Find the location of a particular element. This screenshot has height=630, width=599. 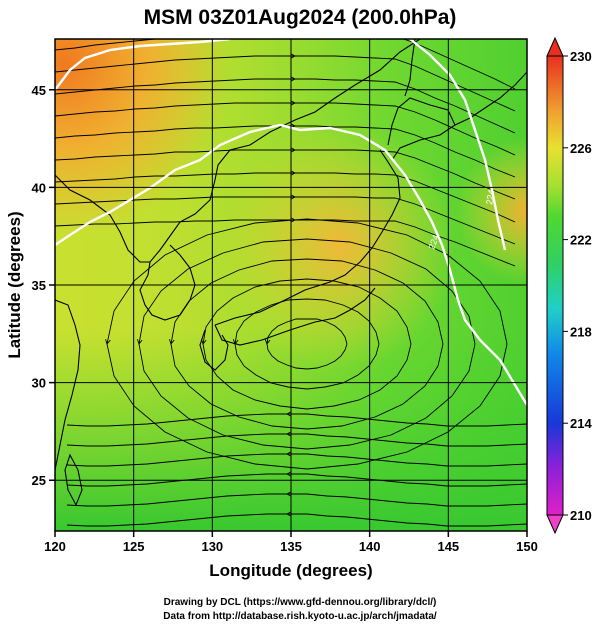

y-tick-label: 40 is located at coordinates (39, 187).